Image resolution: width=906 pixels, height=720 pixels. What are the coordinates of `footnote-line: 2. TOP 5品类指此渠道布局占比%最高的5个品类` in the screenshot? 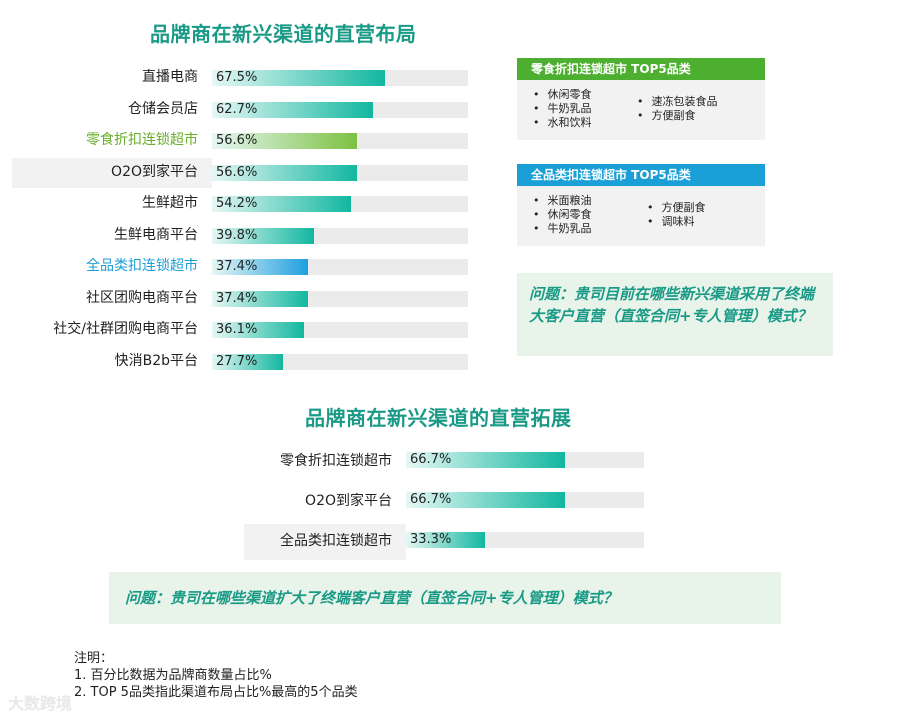 It's located at (216, 692).